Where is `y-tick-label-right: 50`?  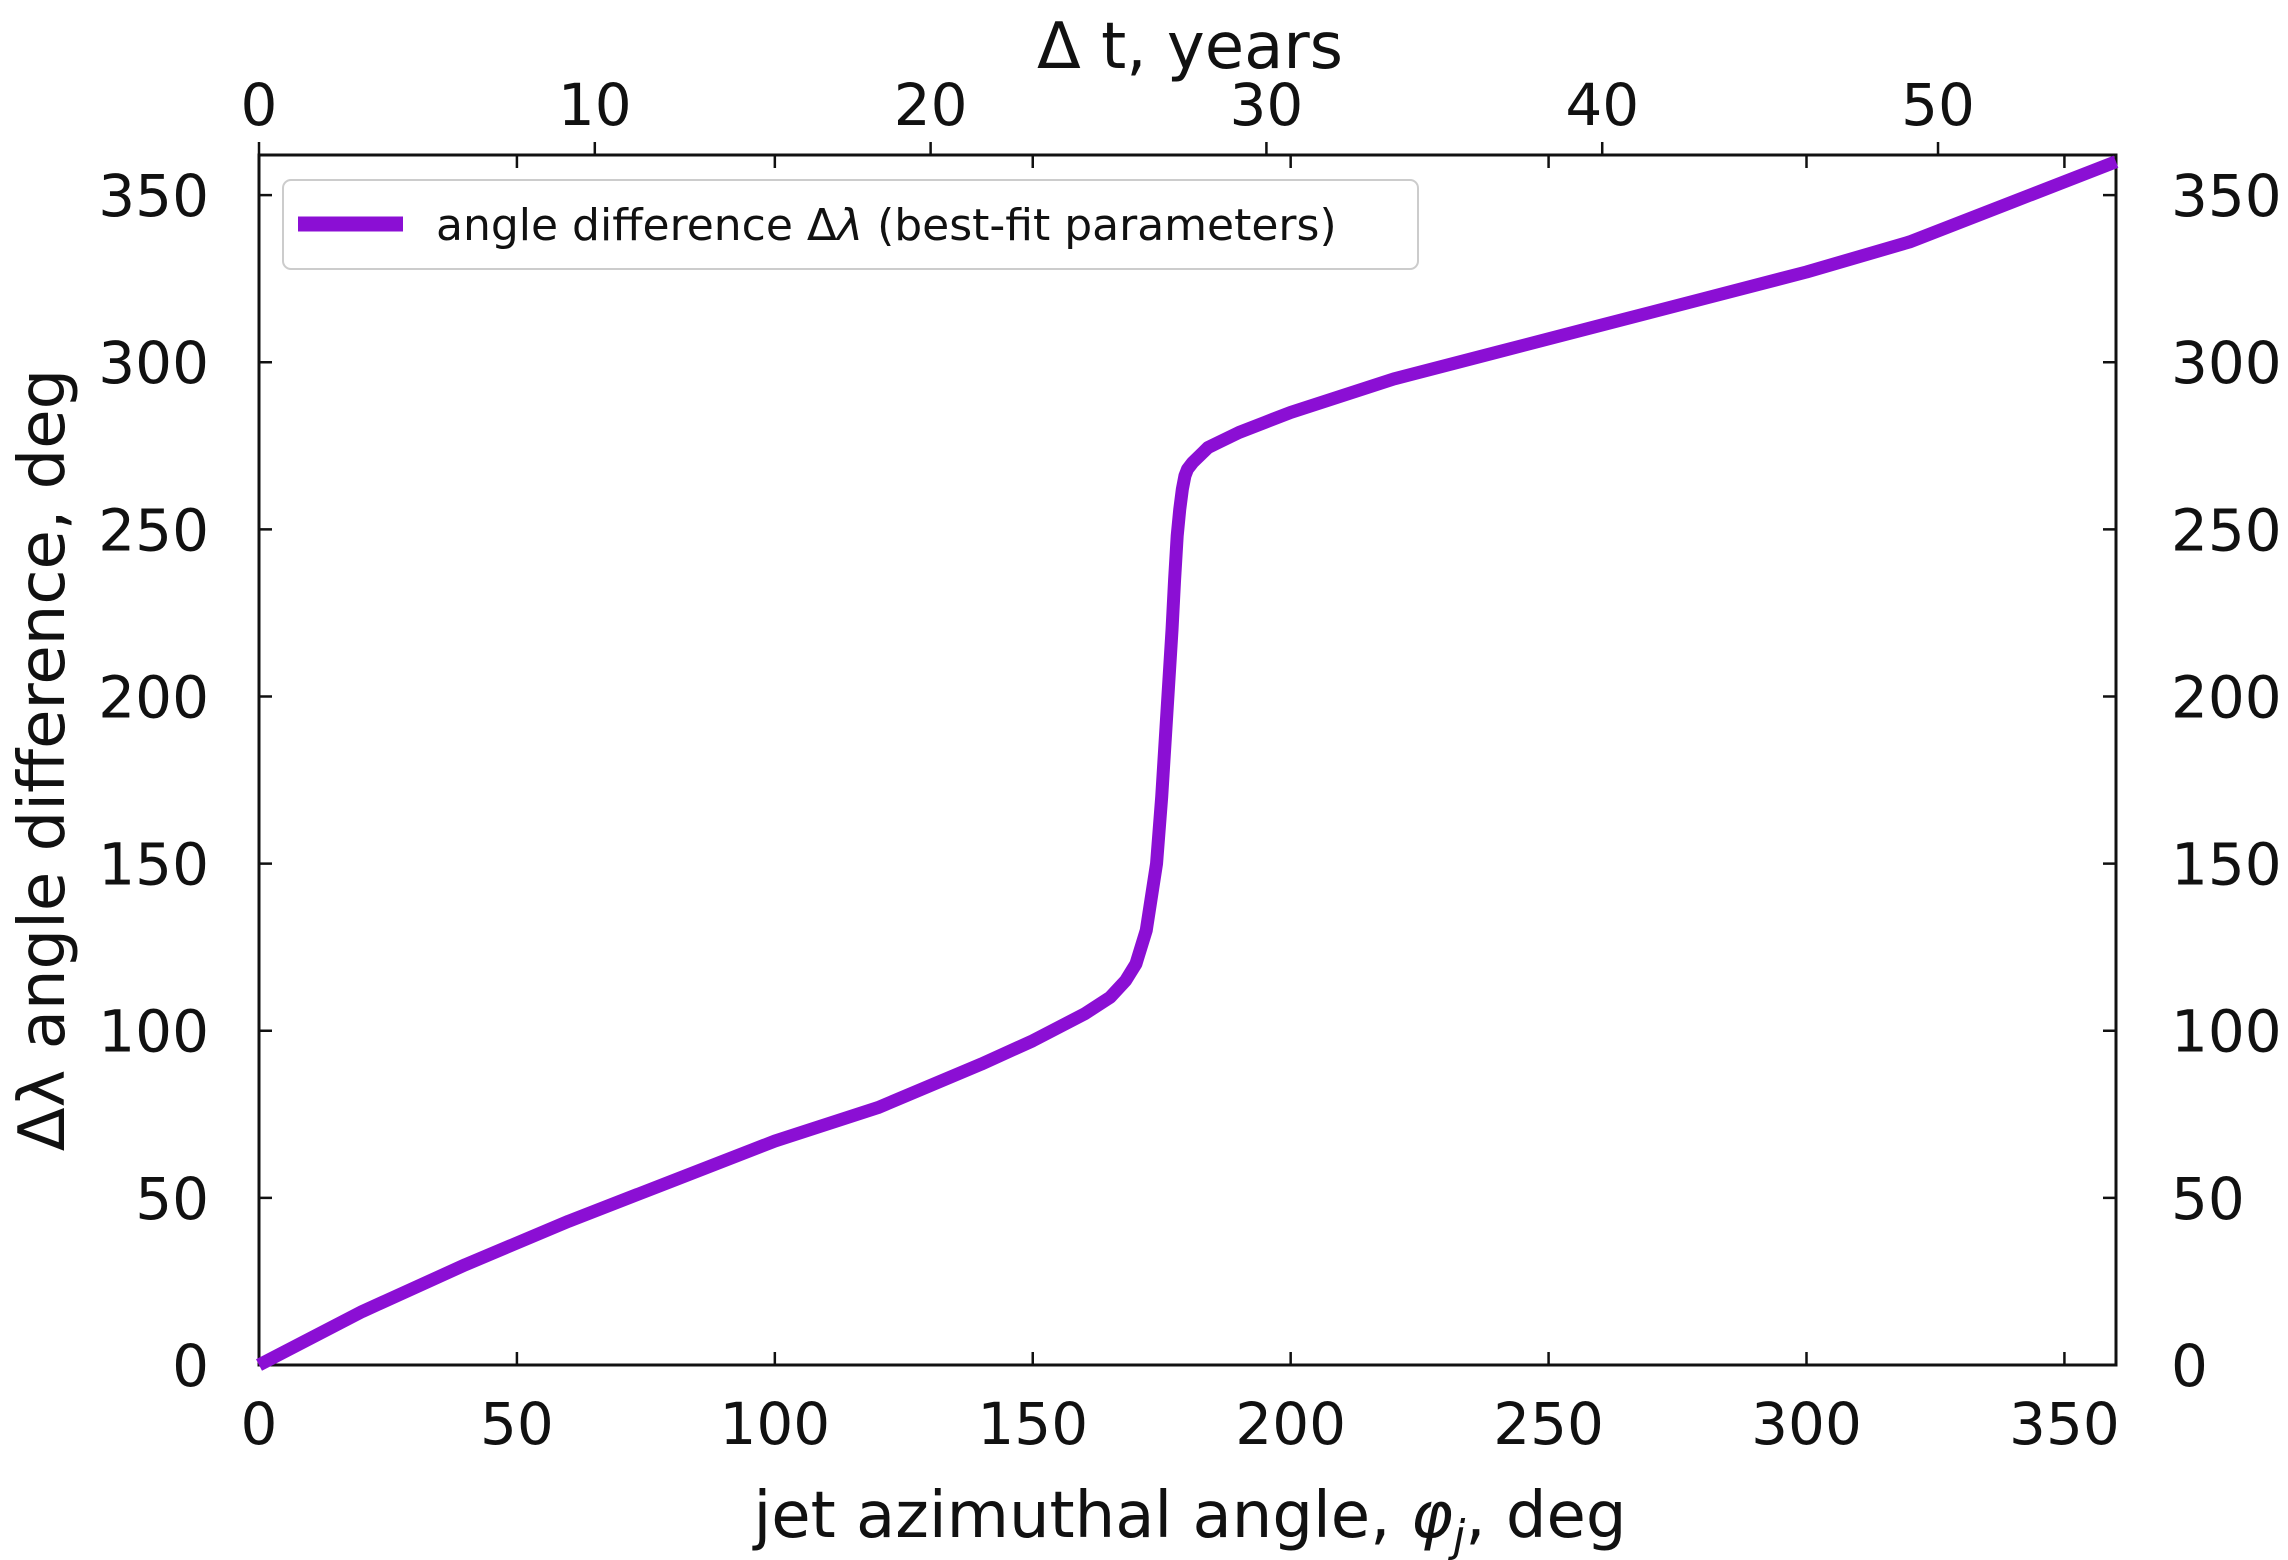 y-tick-label-right: 50 is located at coordinates (2208, 1199).